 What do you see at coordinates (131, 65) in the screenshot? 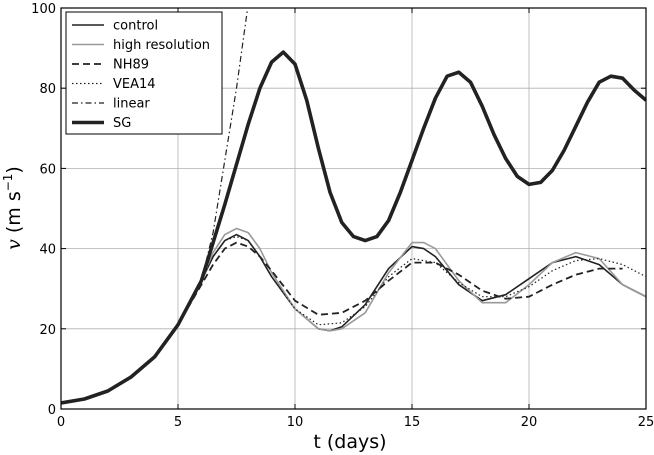
I see `legend-label: NH89` at bounding box center [131, 65].